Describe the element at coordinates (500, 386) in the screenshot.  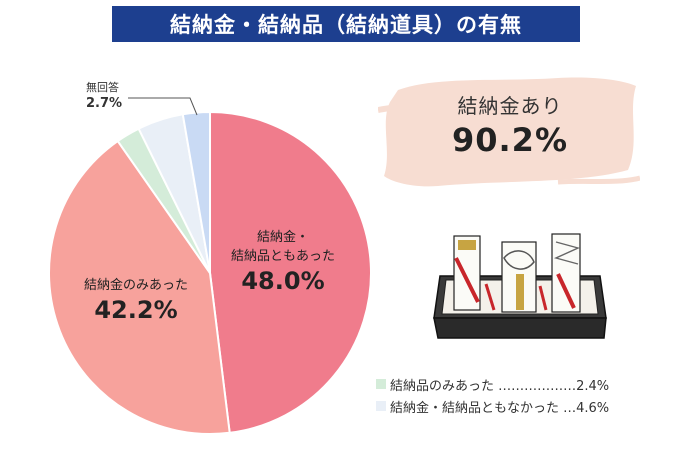
I see `legend-text-goods-only: 結納品のみあった ………………2.4%` at that location.